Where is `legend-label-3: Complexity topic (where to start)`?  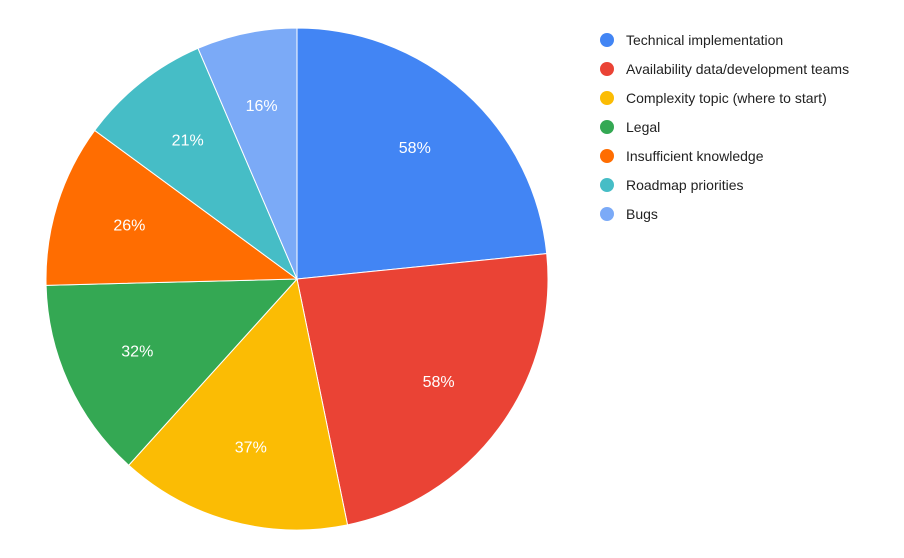 legend-label-3: Complexity topic (where to start) is located at coordinates (726, 97).